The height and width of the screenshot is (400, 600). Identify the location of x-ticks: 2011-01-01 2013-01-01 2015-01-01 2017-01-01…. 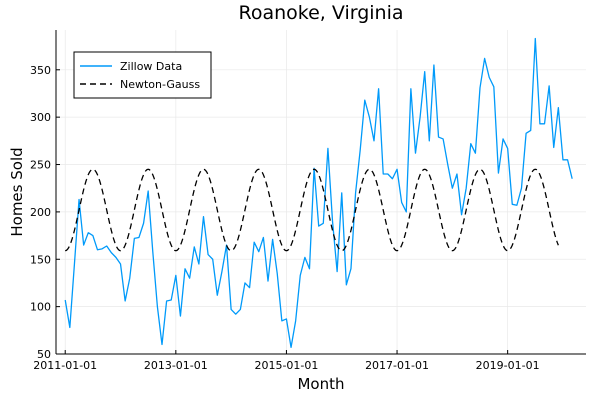
(286, 361).